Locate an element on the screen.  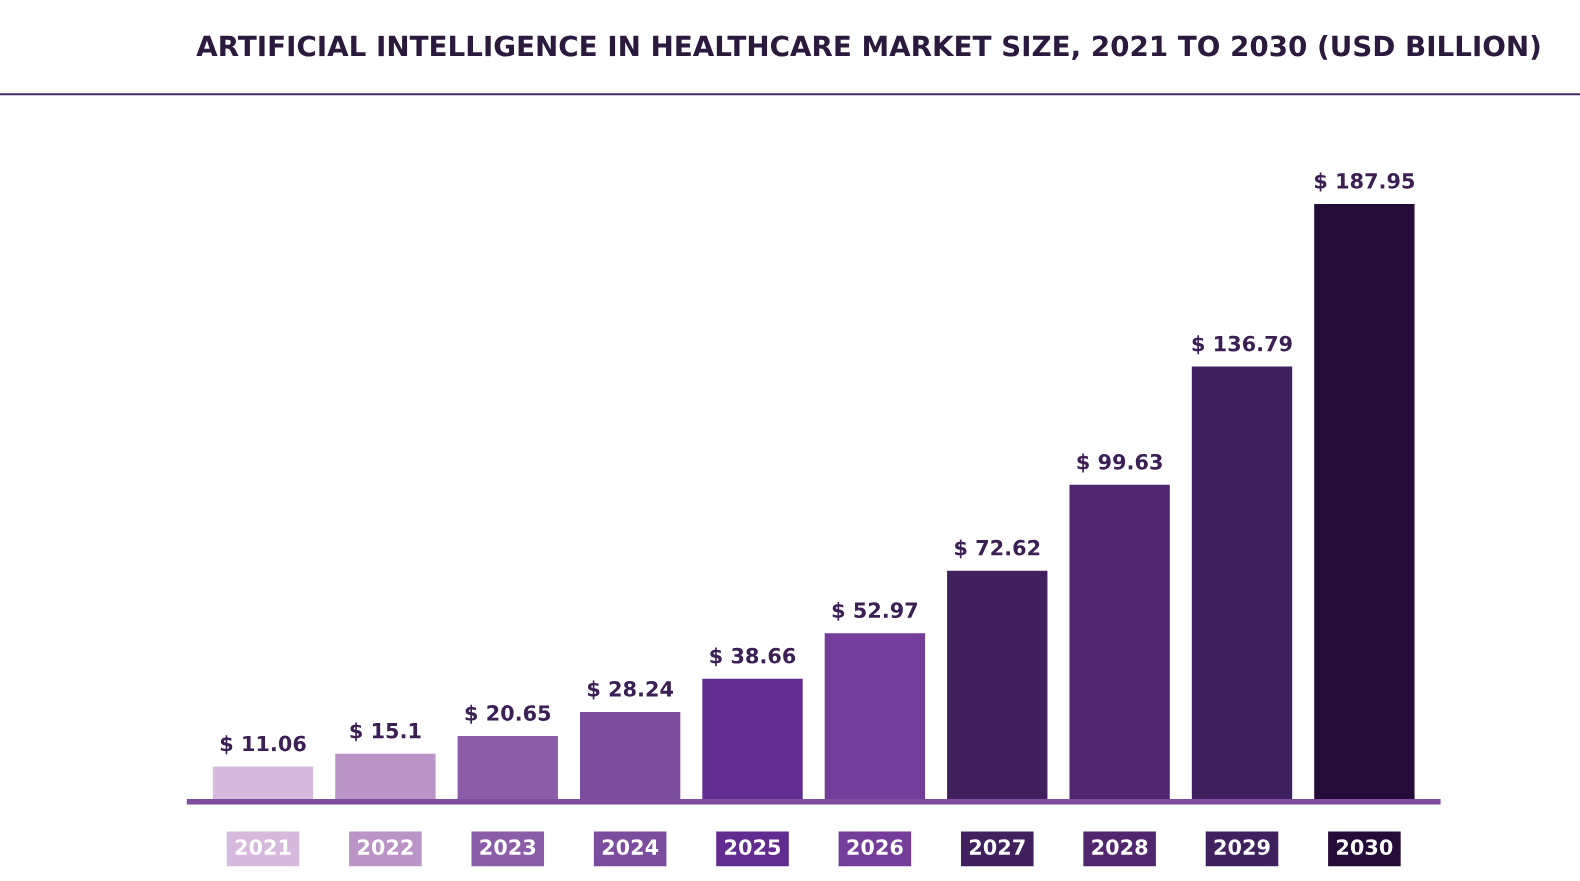
x-tick-label: 2027 is located at coordinates (997, 847).